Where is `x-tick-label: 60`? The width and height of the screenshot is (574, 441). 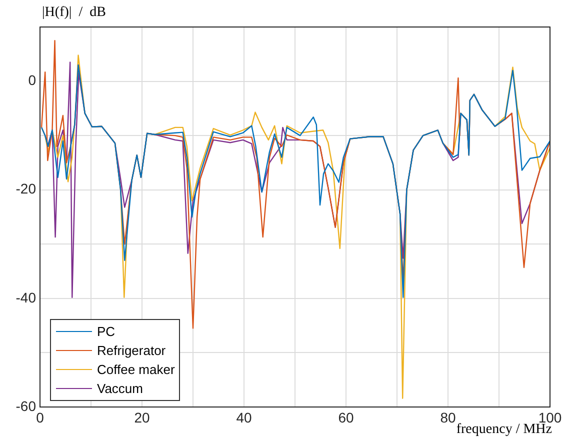 x-tick-label: 60 is located at coordinates (346, 417).